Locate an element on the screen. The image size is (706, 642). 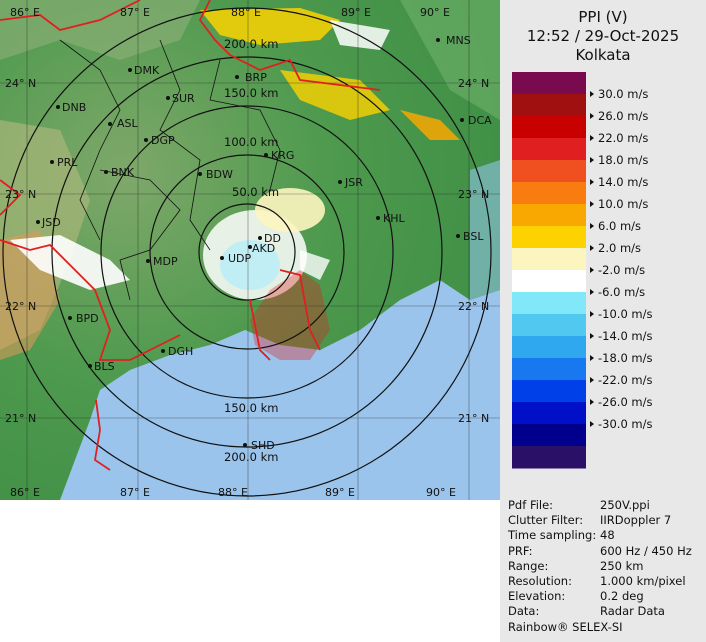
echo-yellow-north is located at coordinates (270, 26).